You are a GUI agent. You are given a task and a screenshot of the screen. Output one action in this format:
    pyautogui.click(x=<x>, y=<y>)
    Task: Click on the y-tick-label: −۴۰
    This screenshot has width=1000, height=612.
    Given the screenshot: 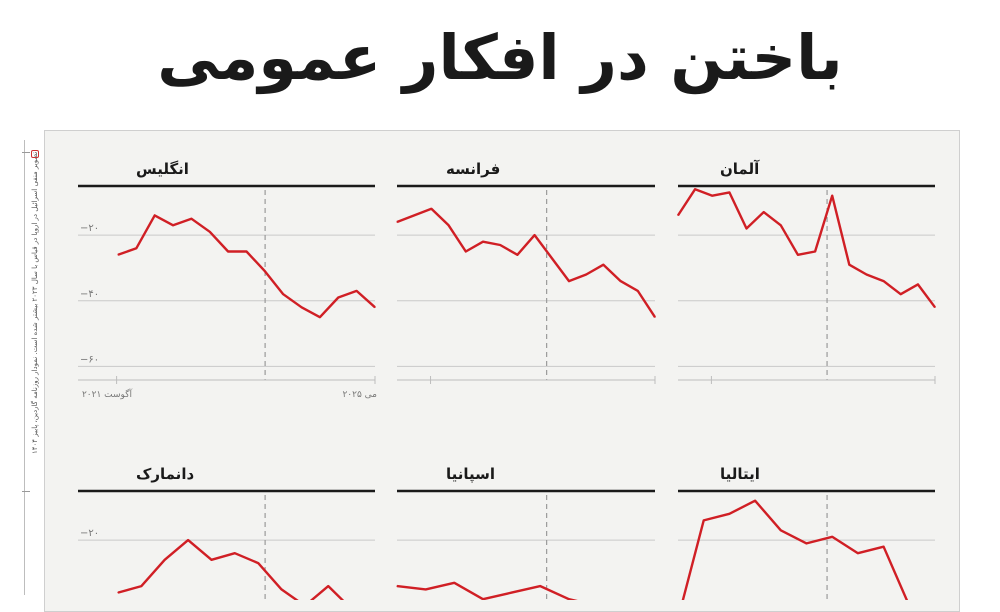 What is the action you would take?
    pyautogui.click(x=89, y=294)
    